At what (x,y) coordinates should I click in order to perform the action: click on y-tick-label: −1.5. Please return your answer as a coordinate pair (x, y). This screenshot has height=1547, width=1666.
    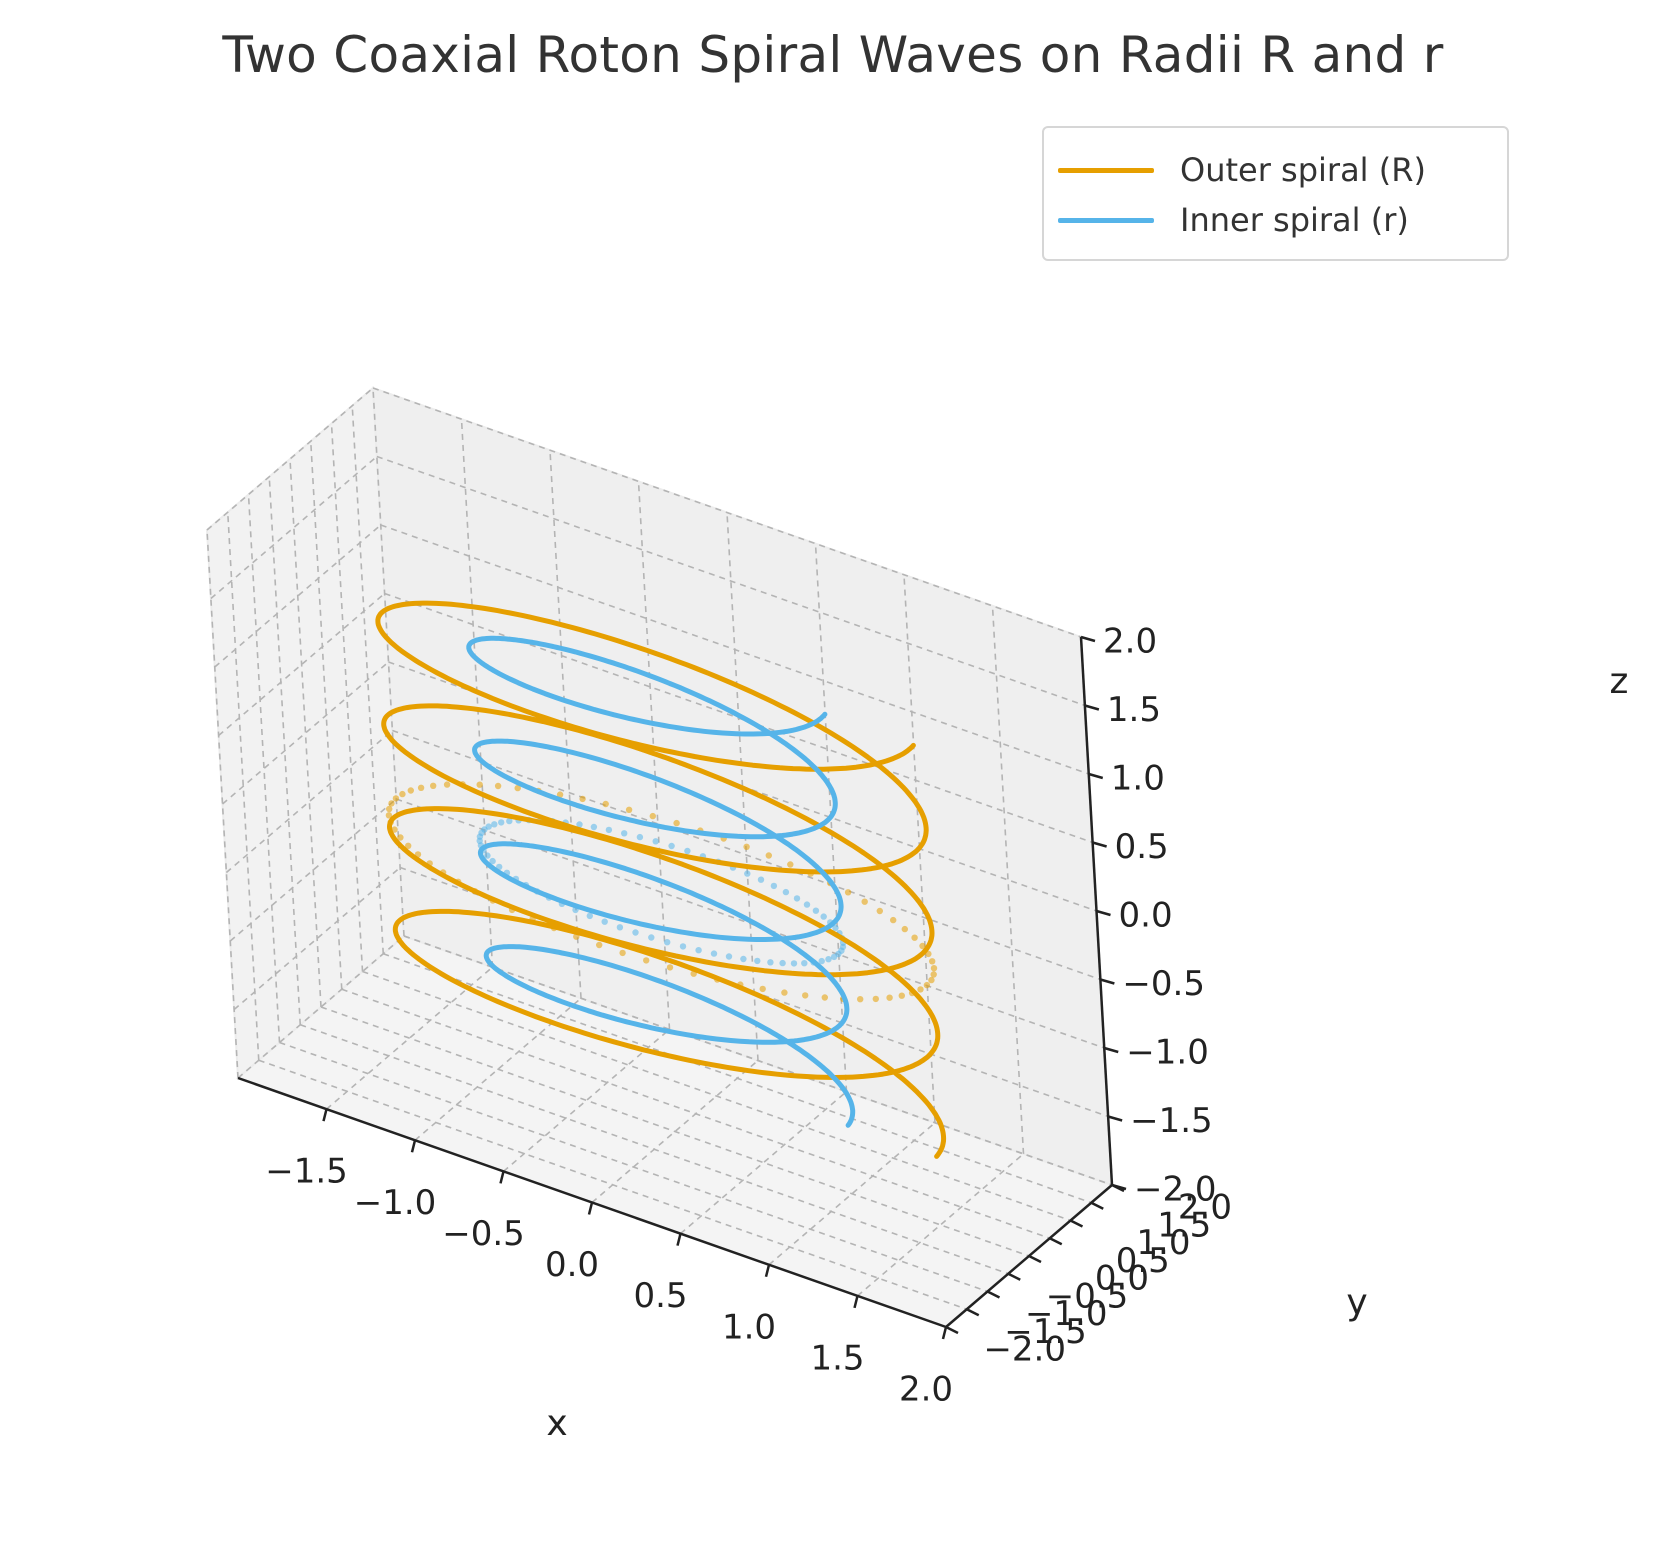
    Looking at the image, I should click on (1045, 1332).